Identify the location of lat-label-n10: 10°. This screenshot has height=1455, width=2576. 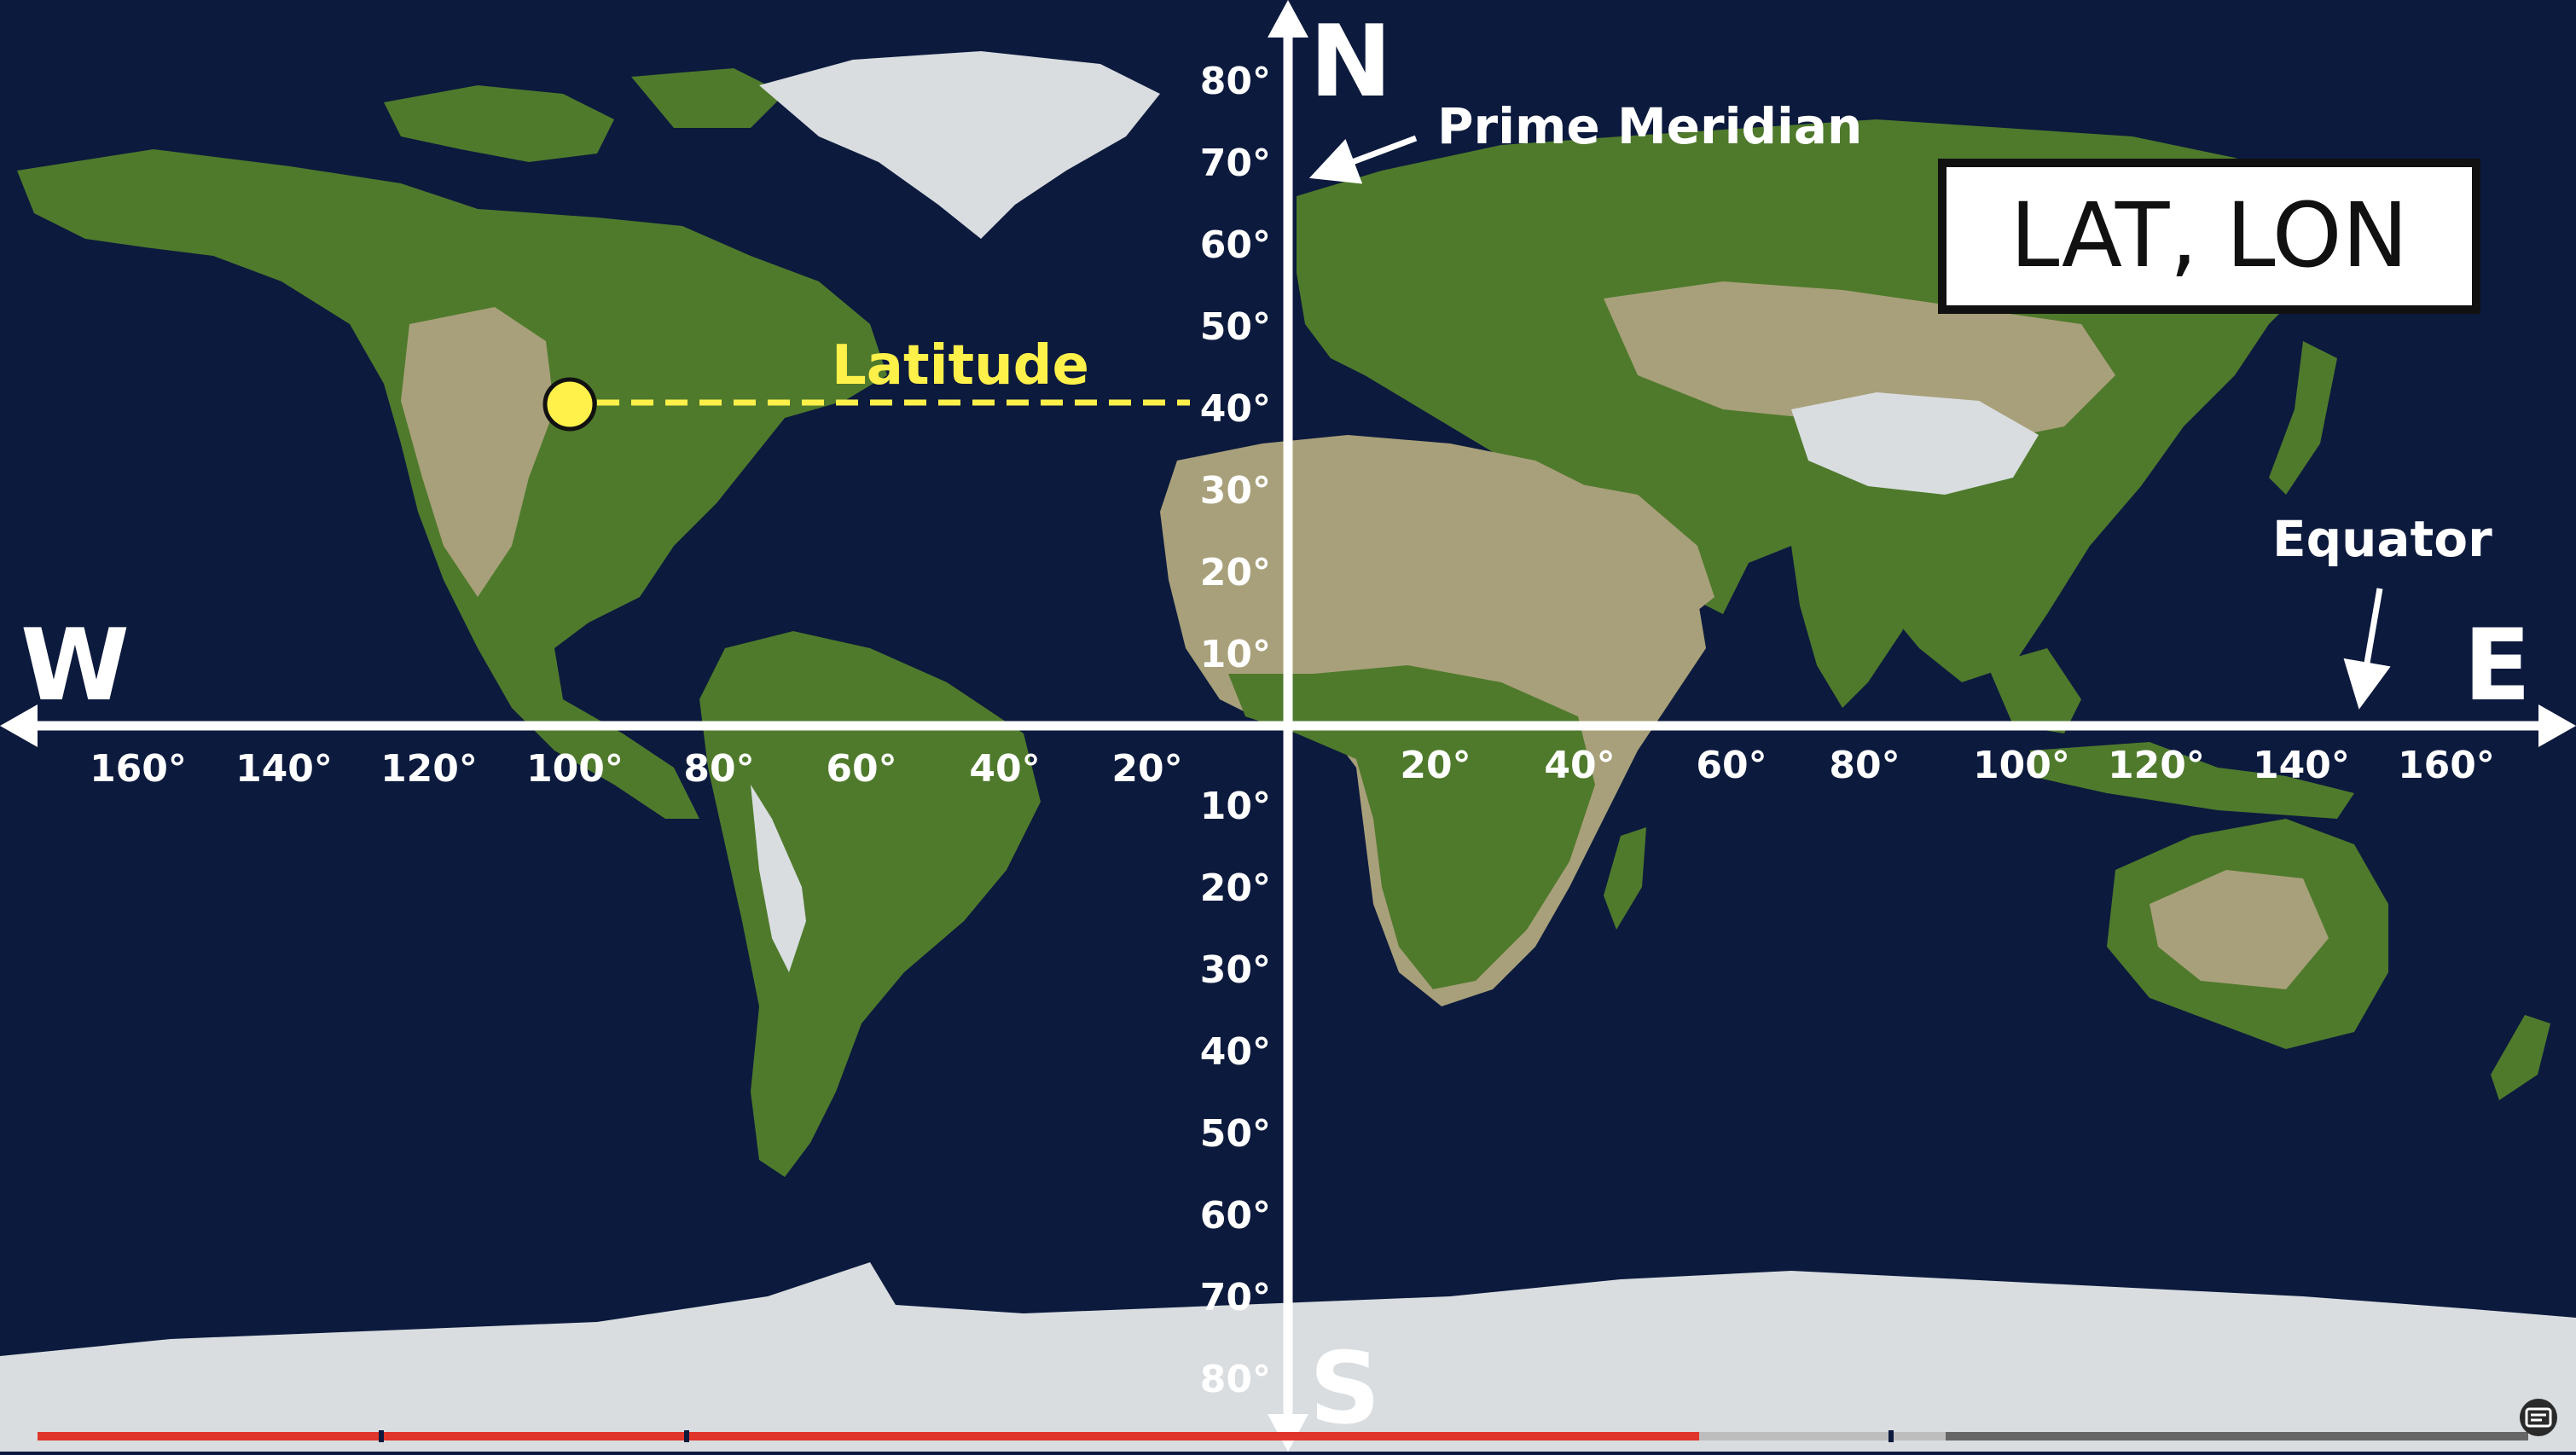
(1235, 654).